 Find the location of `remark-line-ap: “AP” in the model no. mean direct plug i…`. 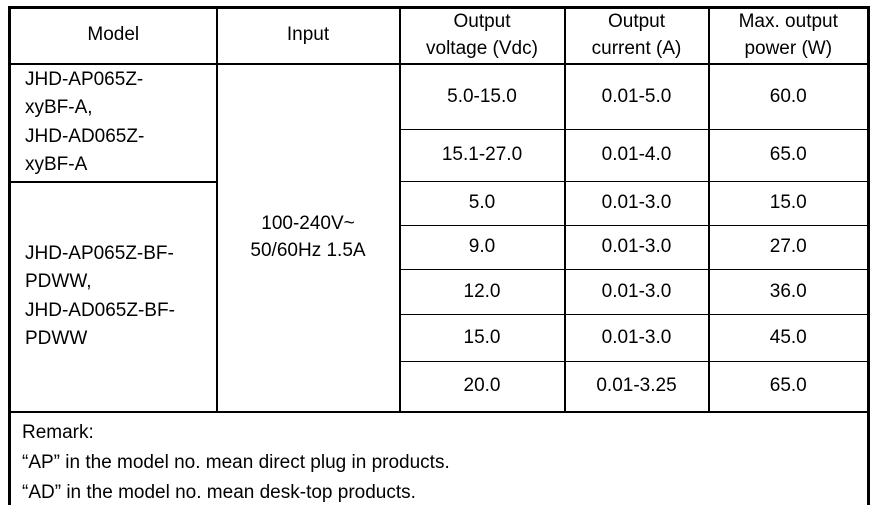

remark-line-ap: “AP” in the model no. mean direct plug i… is located at coordinates (236, 462).